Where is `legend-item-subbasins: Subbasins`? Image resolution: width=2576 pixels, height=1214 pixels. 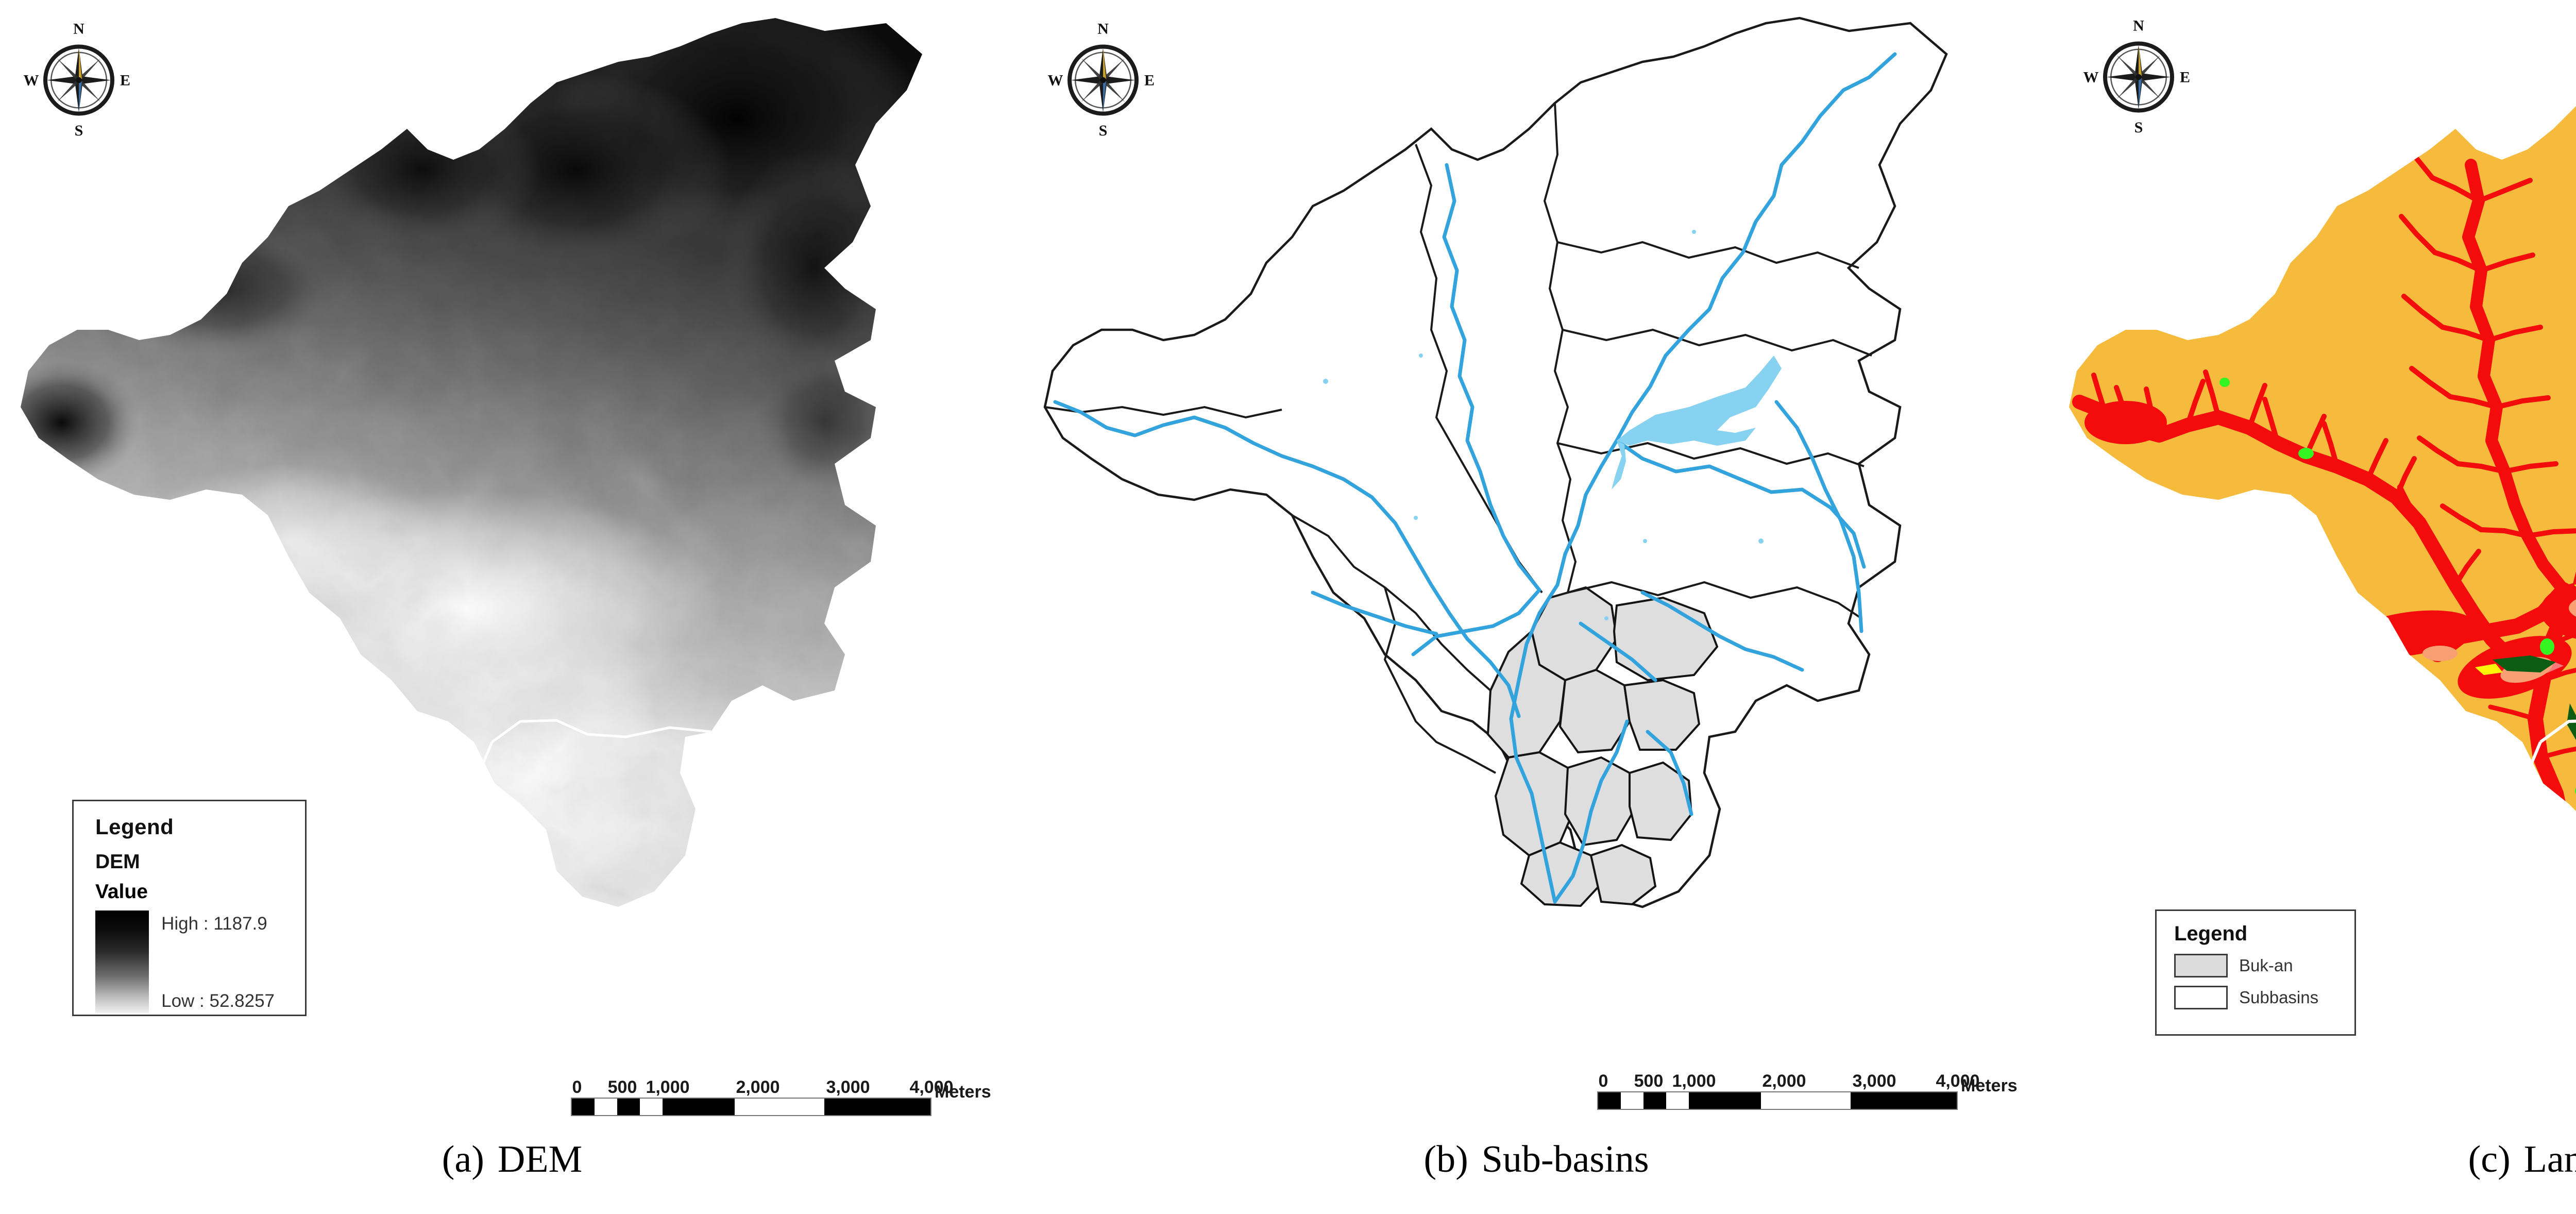 legend-item-subbasins: Subbasins is located at coordinates (2264, 998).